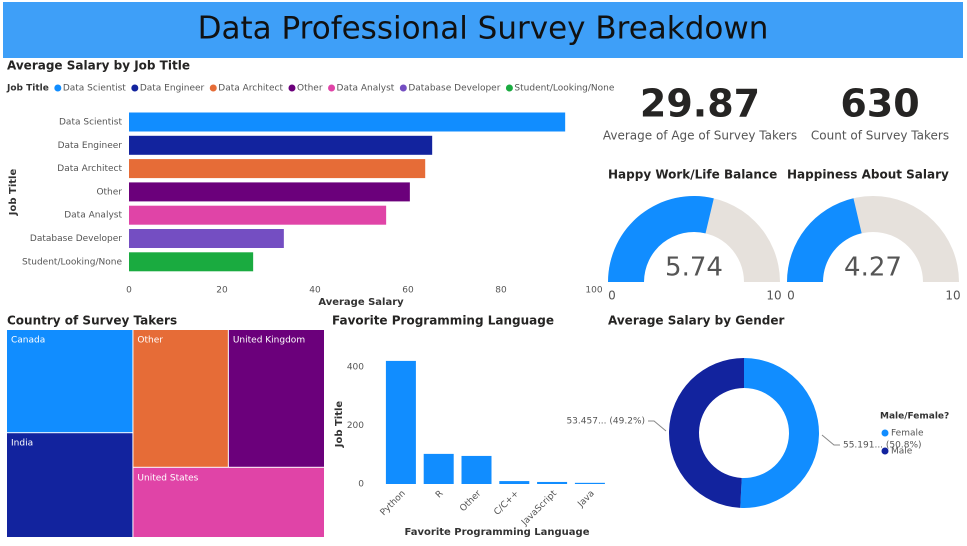 The width and height of the screenshot is (967, 546). What do you see at coordinates (692, 175) in the screenshot?
I see `gauge-title: Happy Work/Life Balance` at bounding box center [692, 175].